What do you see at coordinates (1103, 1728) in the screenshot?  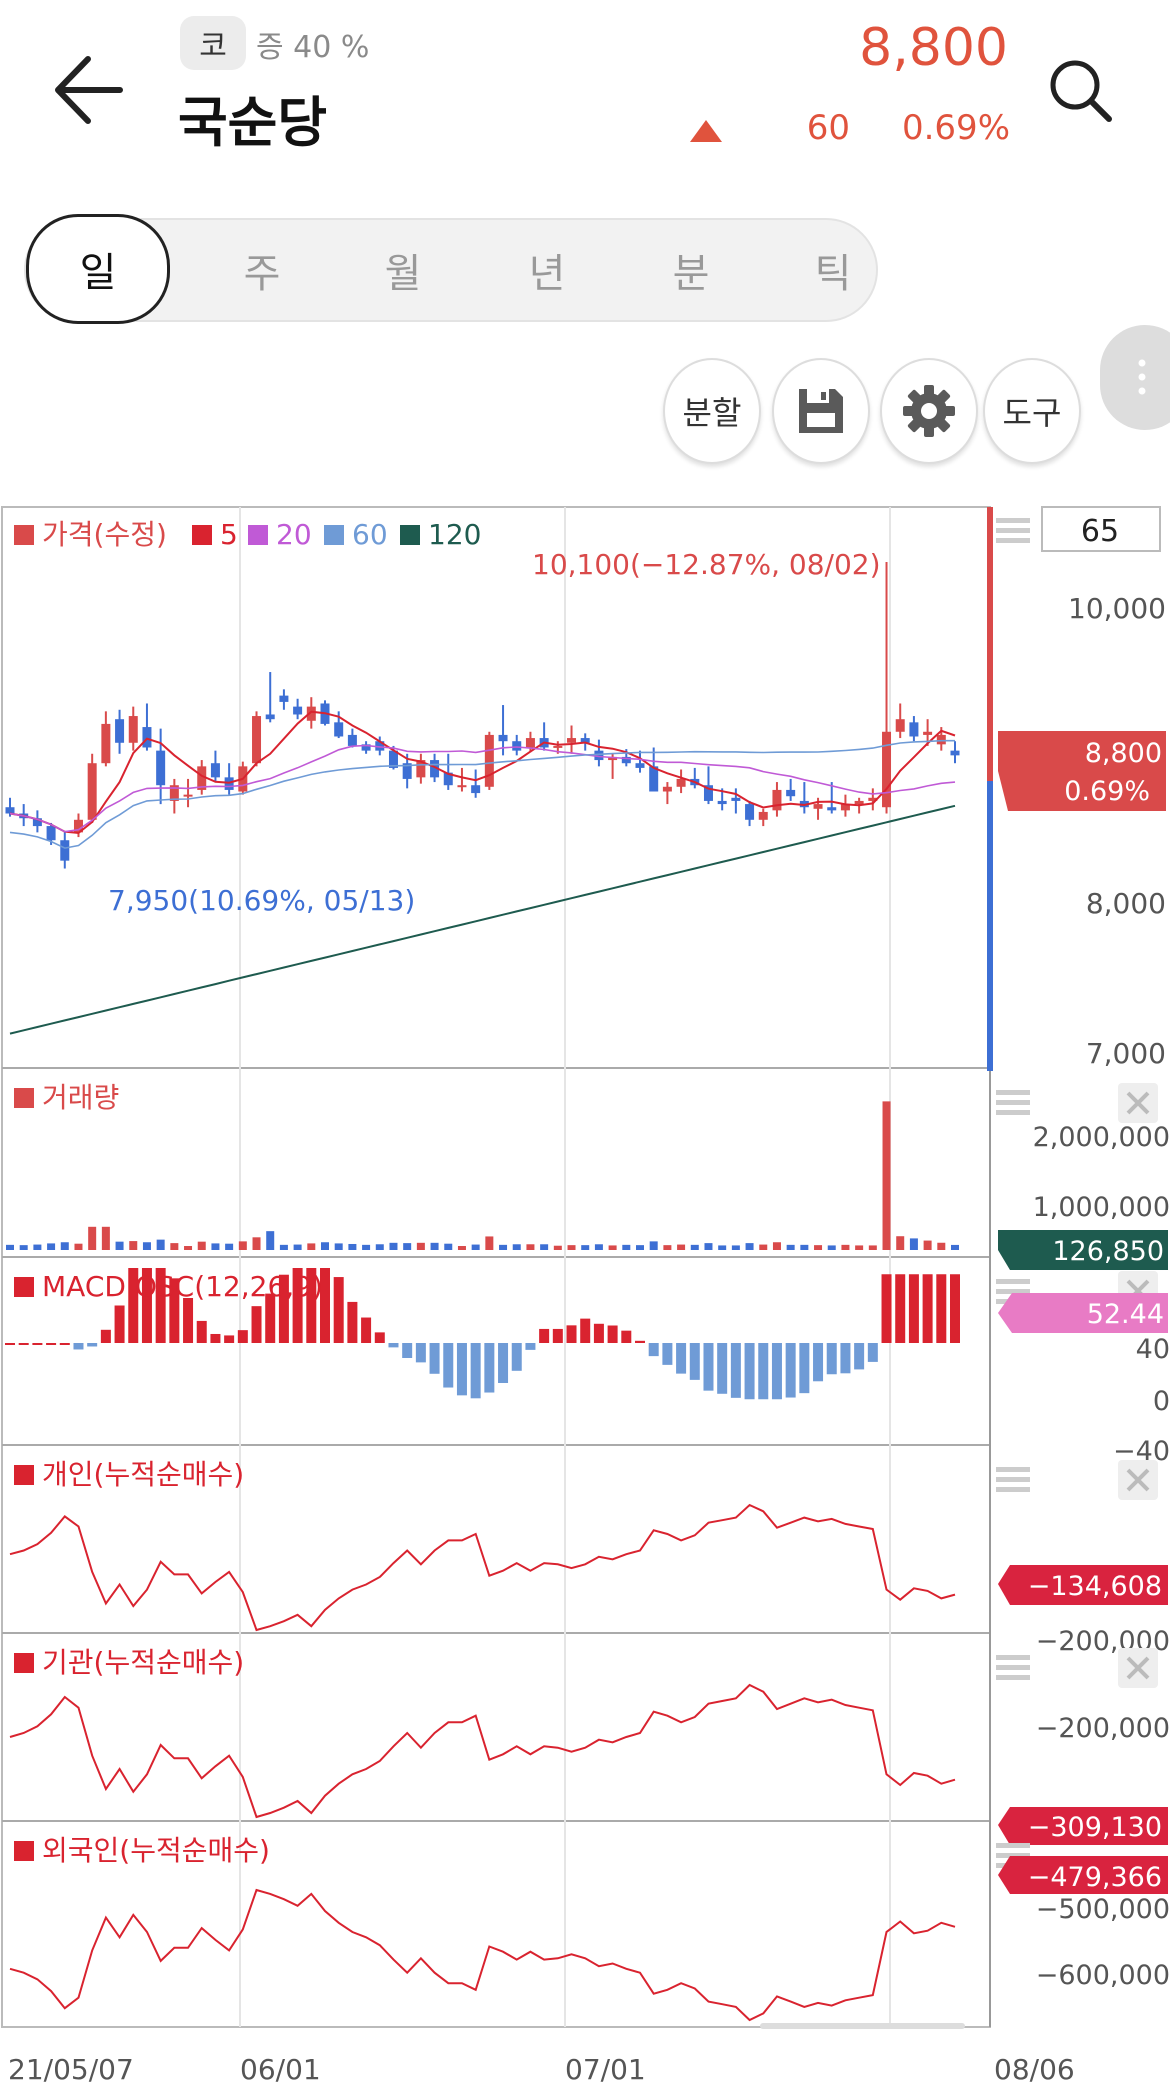 I see `institution-axis-label: −200,000` at bounding box center [1103, 1728].